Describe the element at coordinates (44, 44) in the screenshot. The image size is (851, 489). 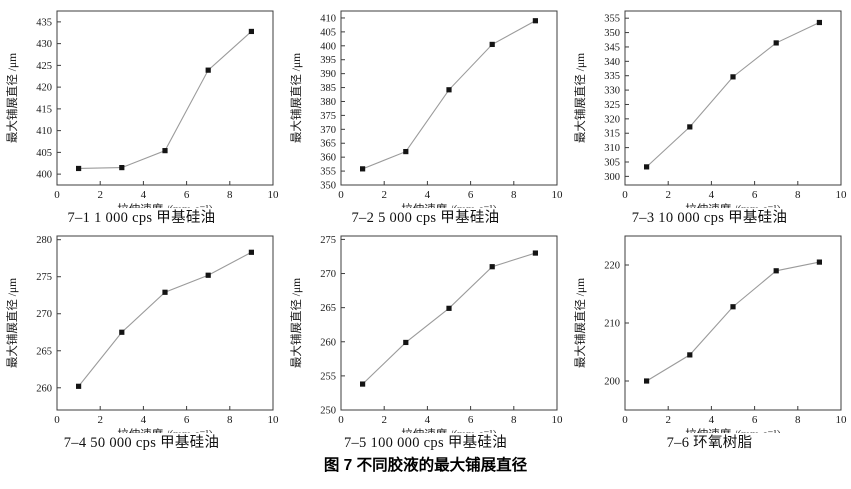
I see `y-tick-label: 430` at that location.